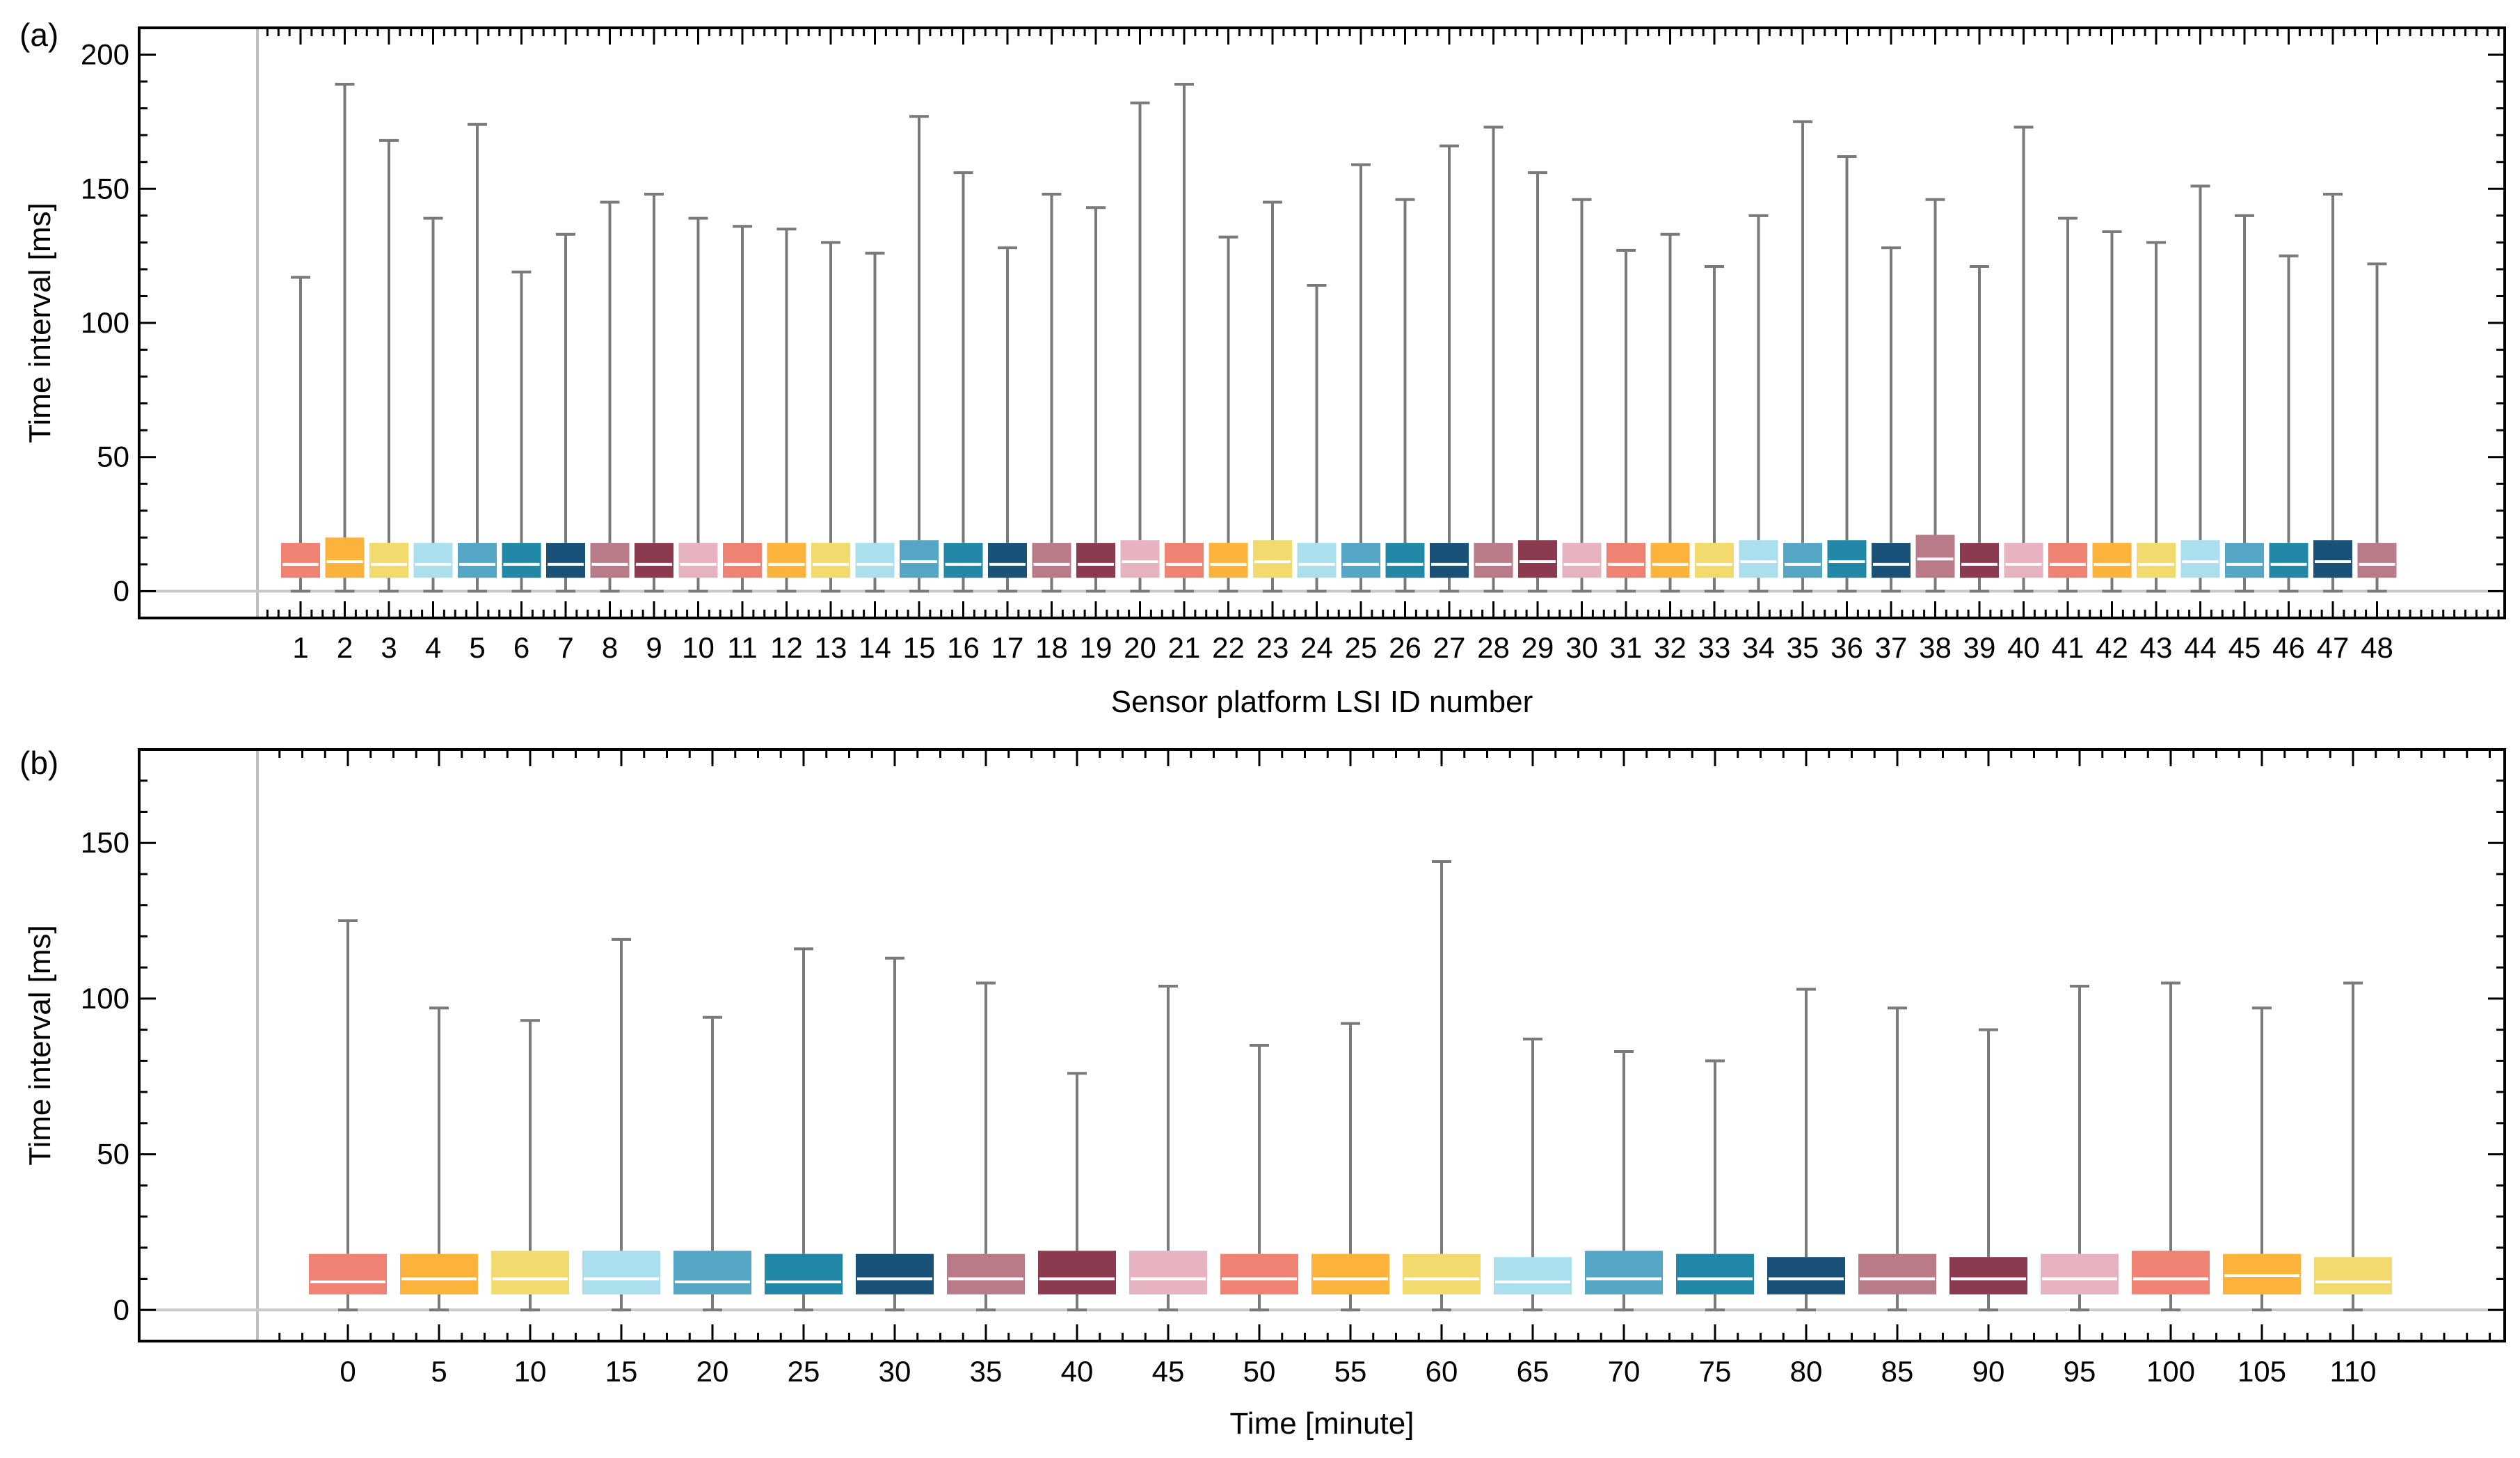 The width and height of the screenshot is (2520, 1458). Describe the element at coordinates (38, 35) in the screenshot. I see `panel-label: (a)` at that location.